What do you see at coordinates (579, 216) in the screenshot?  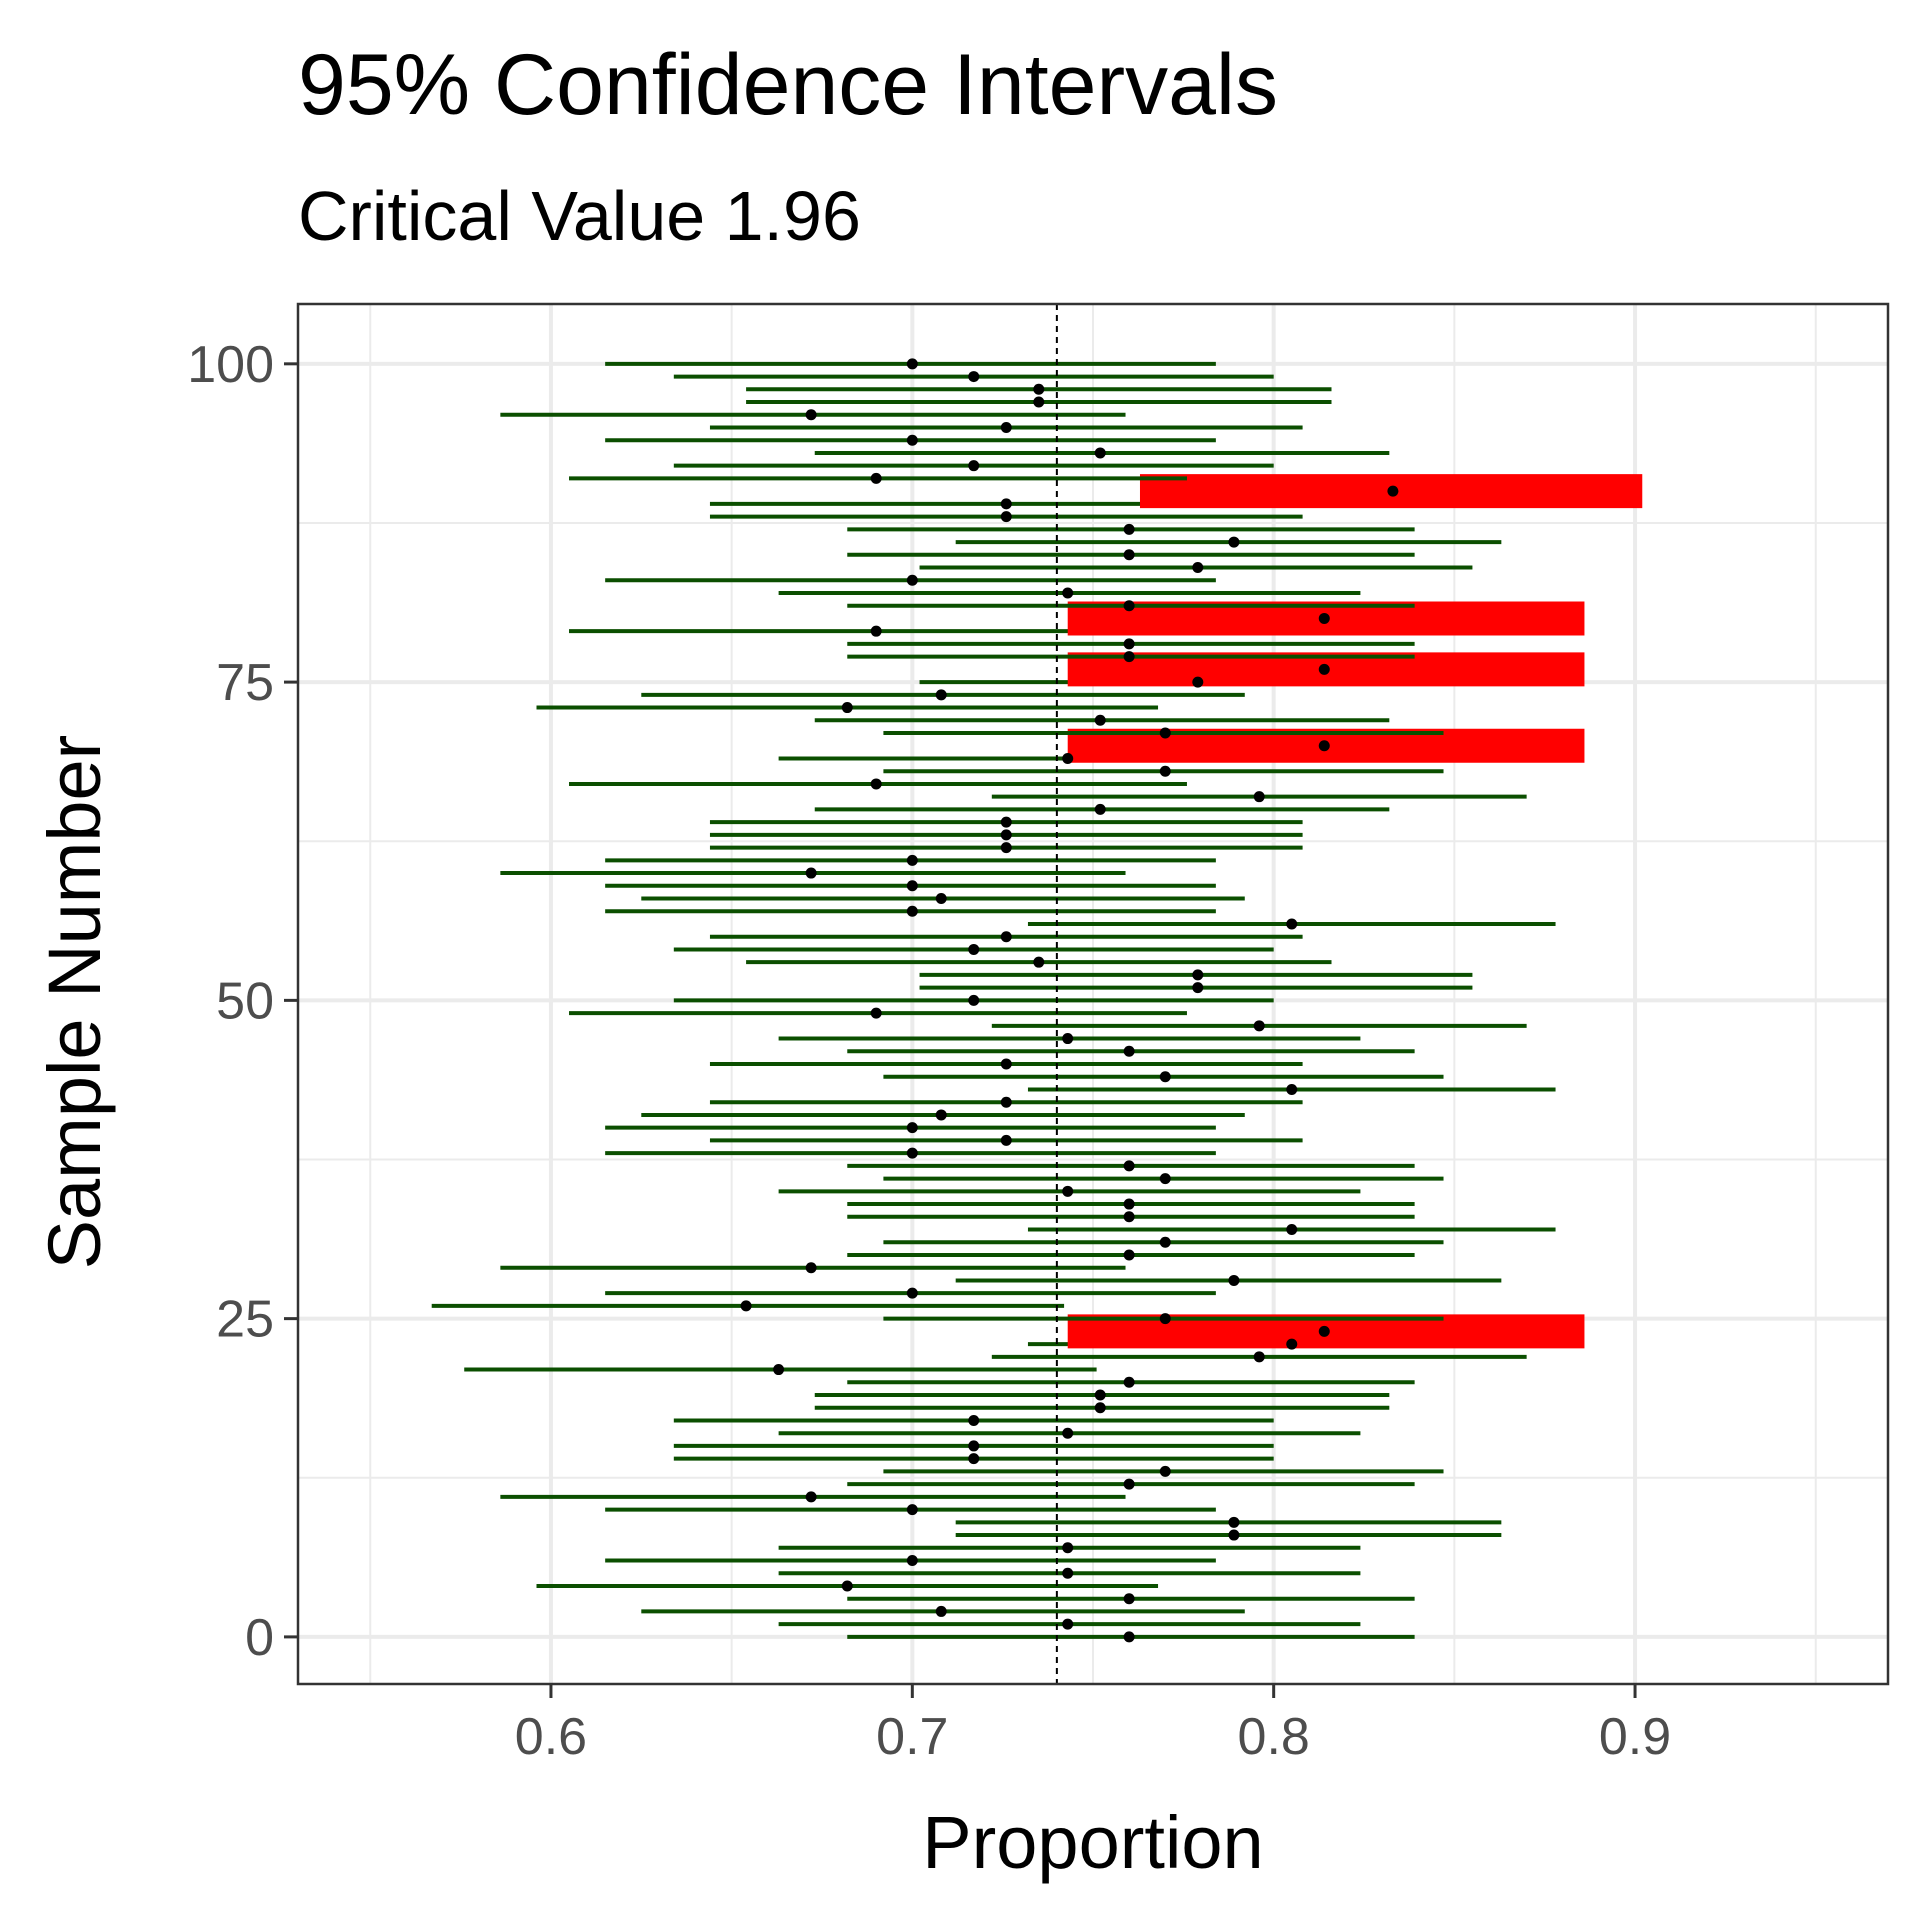 I see `chart-subtitle: Critical Value 1.96` at bounding box center [579, 216].